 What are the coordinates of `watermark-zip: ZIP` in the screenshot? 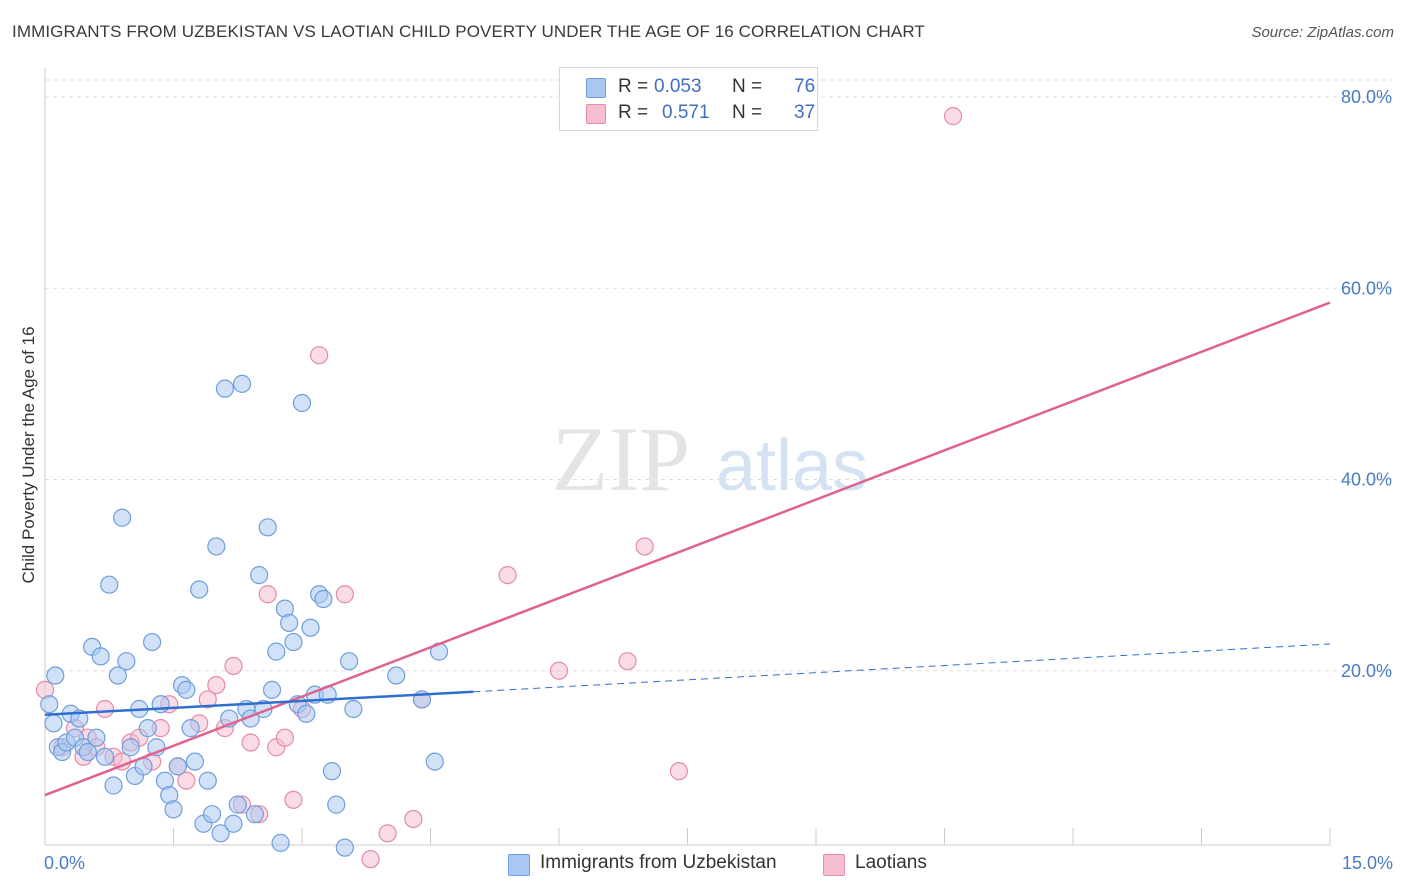 It's located at (621, 459).